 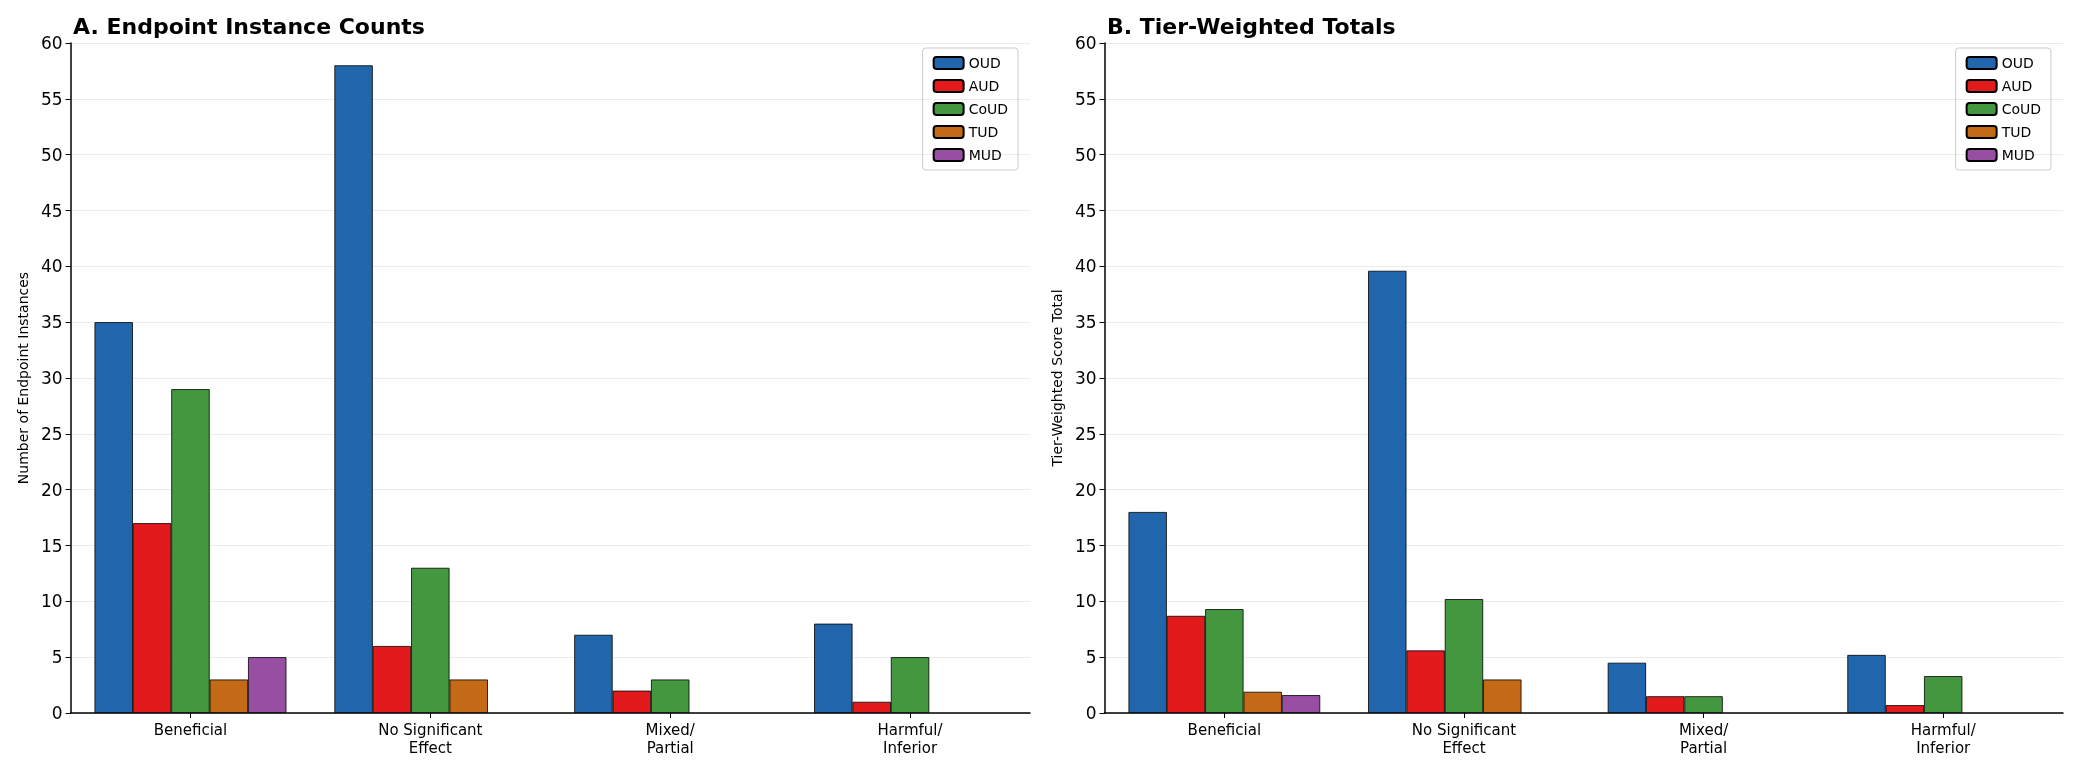 I want to click on y-axis-title: Number of Endpoint Instances, so click(x=23, y=378).